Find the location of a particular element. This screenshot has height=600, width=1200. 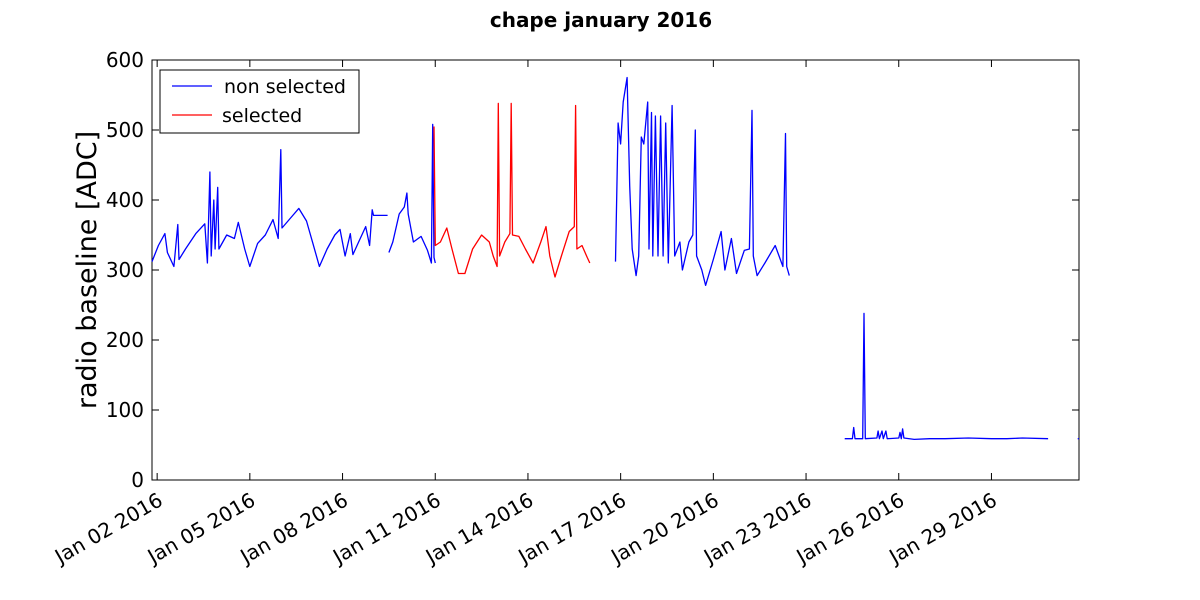

y-tick-label: 600 is located at coordinates (125, 60).